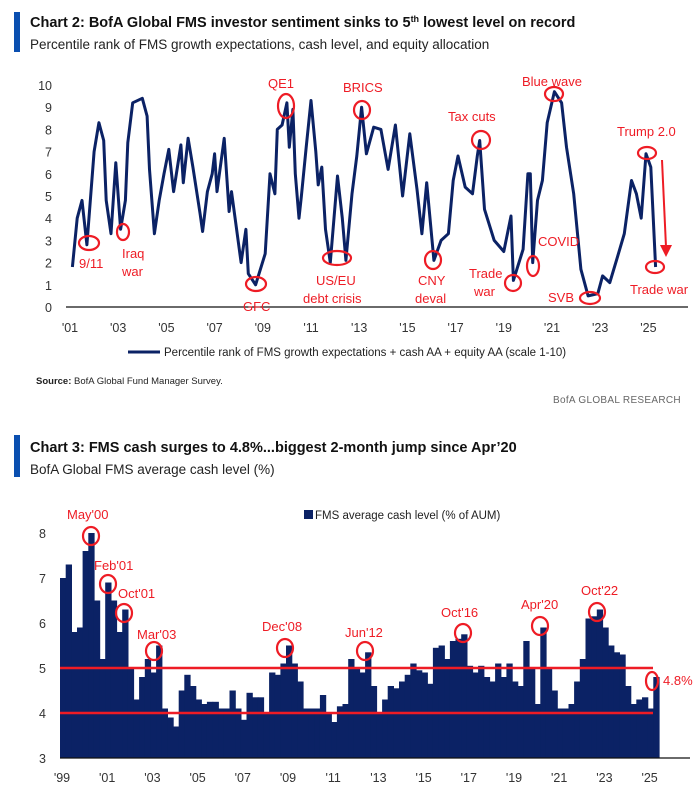 The image size is (694, 799). Describe the element at coordinates (600, 328) in the screenshot. I see `x-tick-label: '23` at that location.